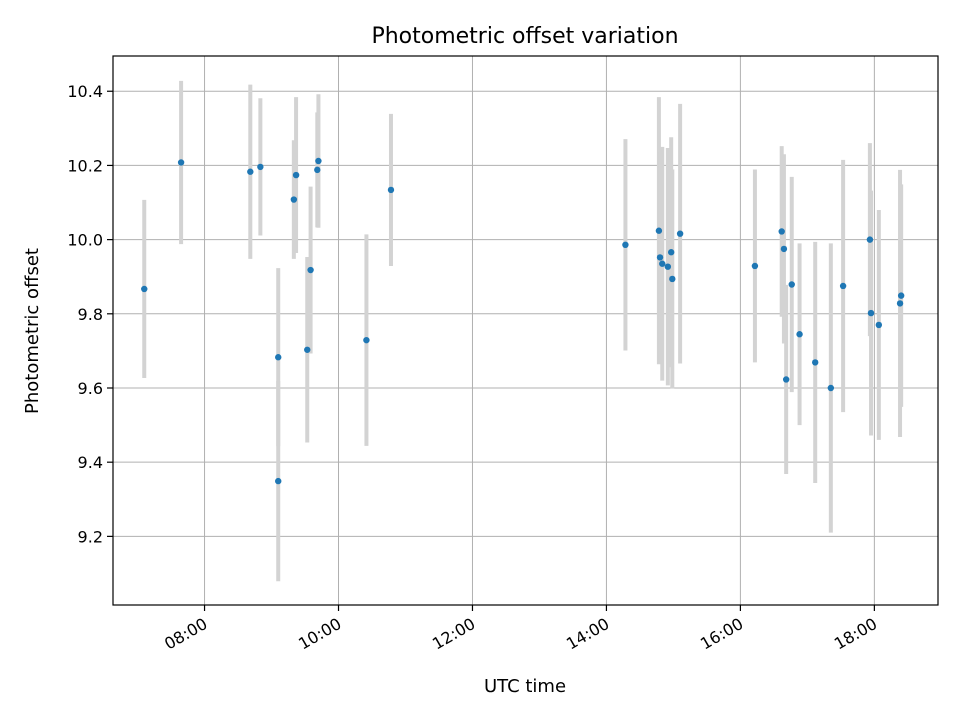 This screenshot has height=720, width=960. What do you see at coordinates (524, 36) in the screenshot?
I see `chart-title: Photometric offset variation` at bounding box center [524, 36].